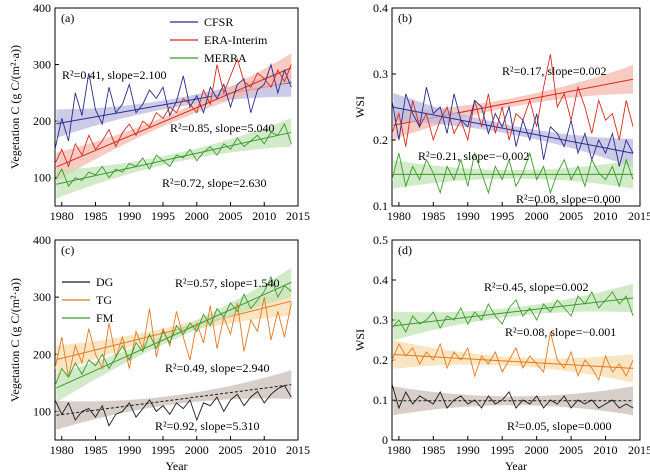  What do you see at coordinates (222, 128) in the screenshot?
I see `fit-annotation: R²=0.85, slope=5.040` at bounding box center [222, 128].